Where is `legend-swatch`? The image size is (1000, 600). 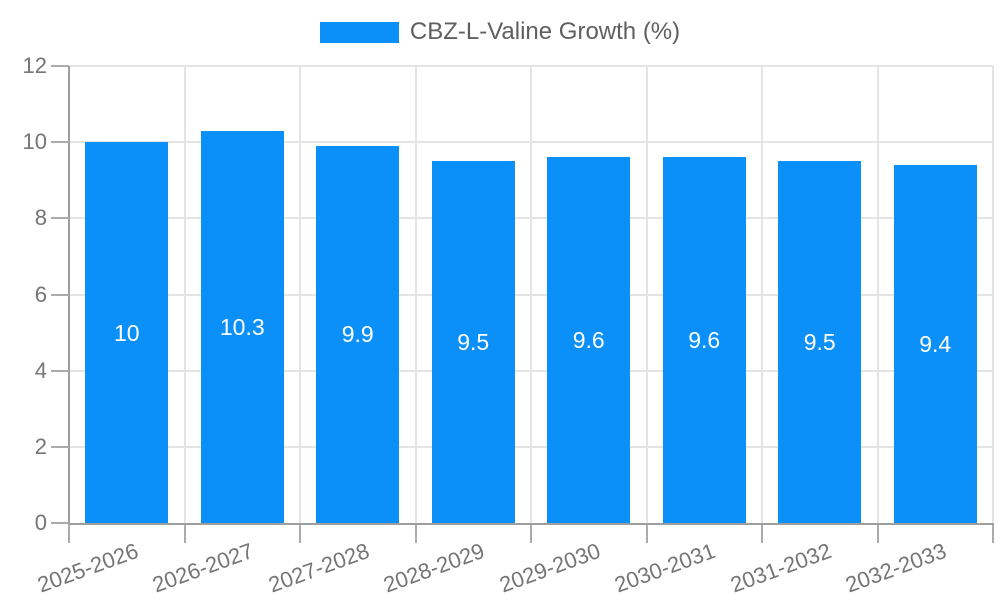
legend-swatch is located at coordinates (359, 32).